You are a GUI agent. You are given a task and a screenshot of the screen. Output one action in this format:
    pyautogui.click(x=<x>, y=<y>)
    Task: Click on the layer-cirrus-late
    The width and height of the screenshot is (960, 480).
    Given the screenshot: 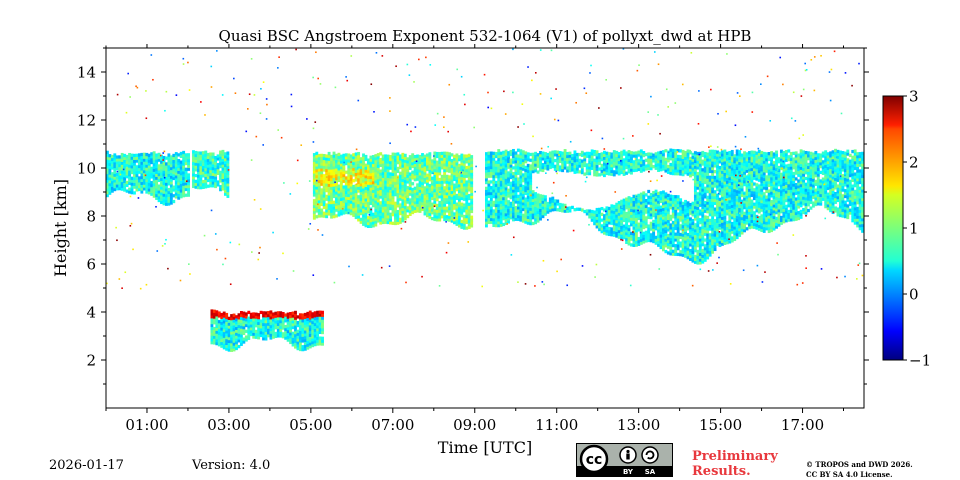 What is the action you would take?
    pyautogui.click(x=674, y=206)
    